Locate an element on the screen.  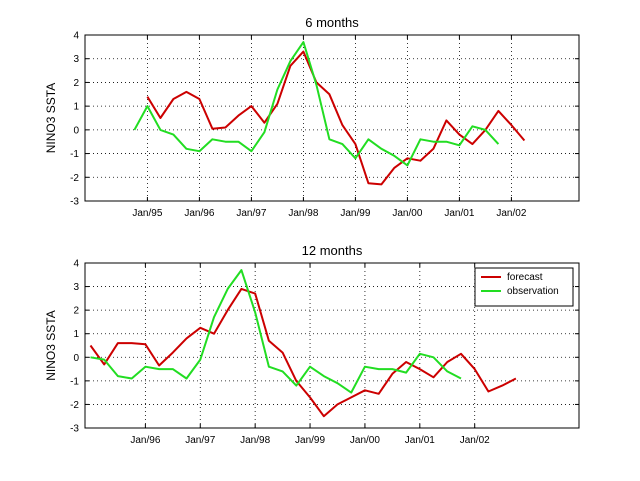
legend-box is located at coordinates (524, 287).